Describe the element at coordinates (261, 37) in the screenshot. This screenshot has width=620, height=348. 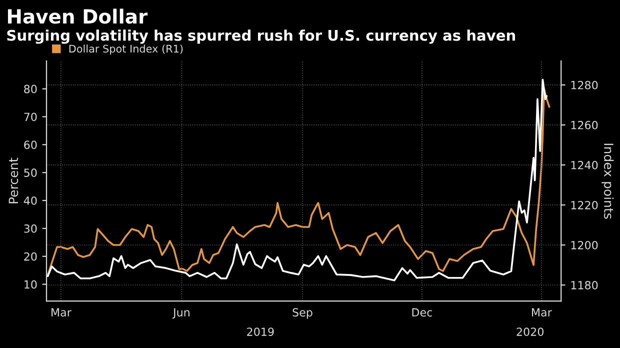
I see `chart-subtitle: Surging volatility has spurred rush for U.S. currency as haven` at that location.